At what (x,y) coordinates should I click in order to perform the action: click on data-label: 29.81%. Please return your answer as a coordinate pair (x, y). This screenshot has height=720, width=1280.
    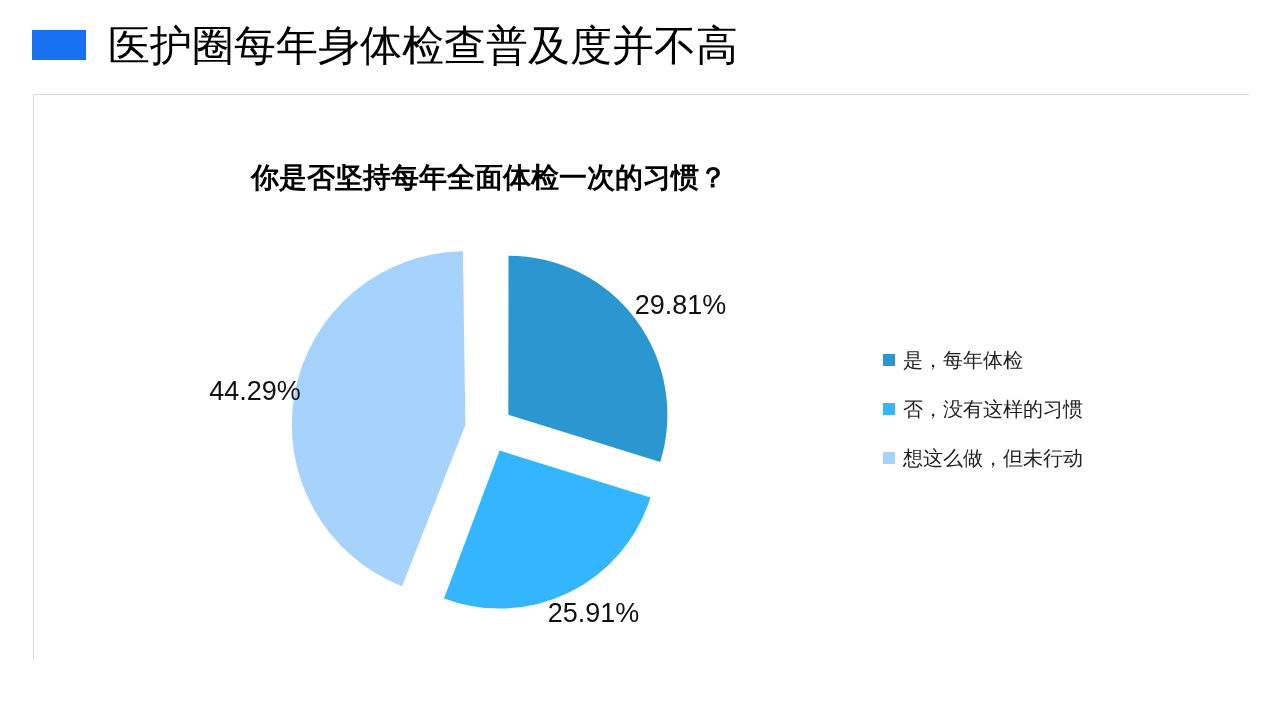
    Looking at the image, I should click on (680, 305).